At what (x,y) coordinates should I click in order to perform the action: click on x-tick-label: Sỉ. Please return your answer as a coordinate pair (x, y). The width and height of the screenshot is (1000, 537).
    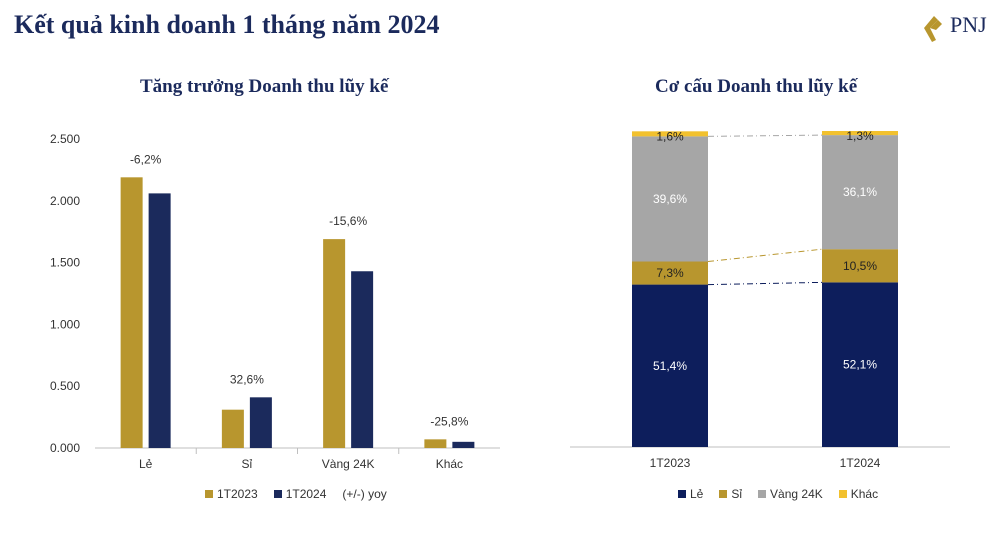
    Looking at the image, I should click on (247, 464).